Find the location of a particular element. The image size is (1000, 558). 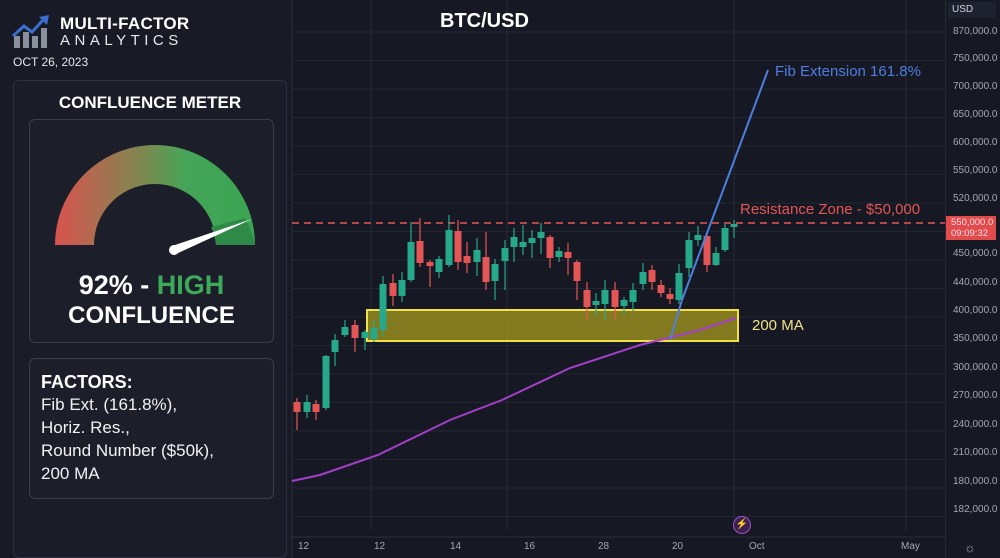

brand-logo: MULTI-FACTOR ANALYTICS is located at coordinates (147, 32).